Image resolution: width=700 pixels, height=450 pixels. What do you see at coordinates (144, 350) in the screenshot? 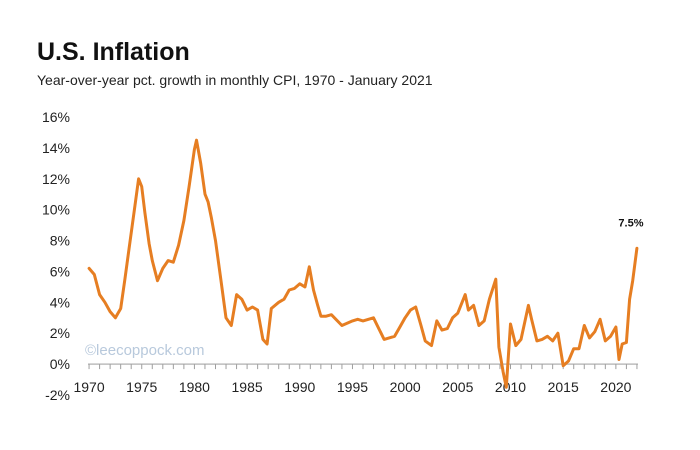
I see `watermark-text: ©leecoppock.com` at bounding box center [144, 350].